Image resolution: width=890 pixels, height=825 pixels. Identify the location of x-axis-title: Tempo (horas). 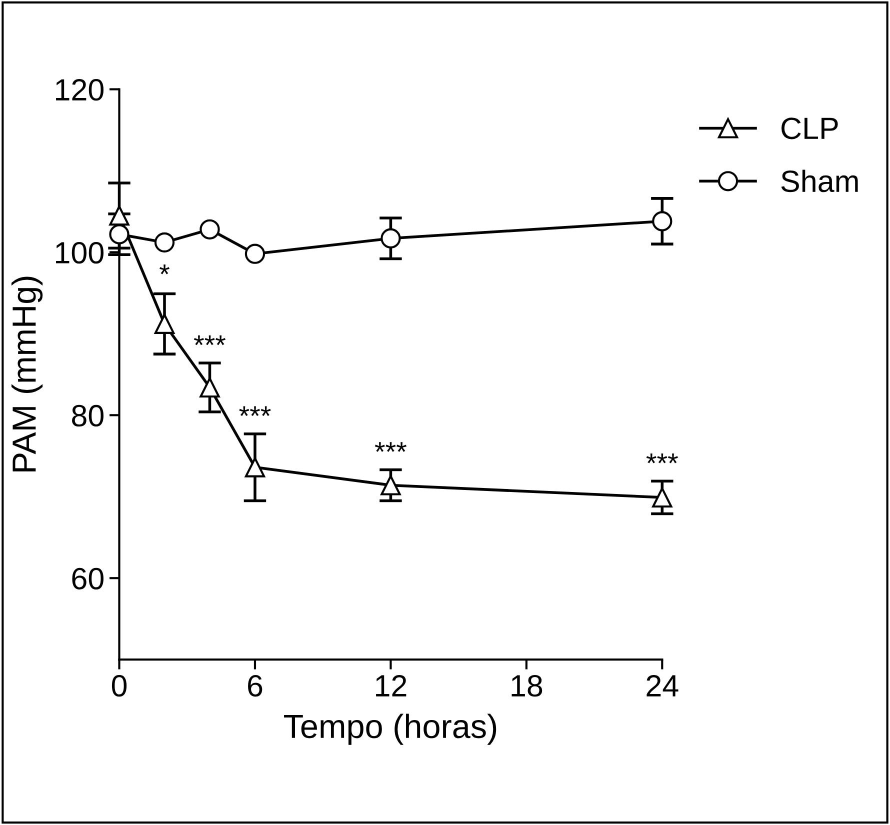
(390, 729).